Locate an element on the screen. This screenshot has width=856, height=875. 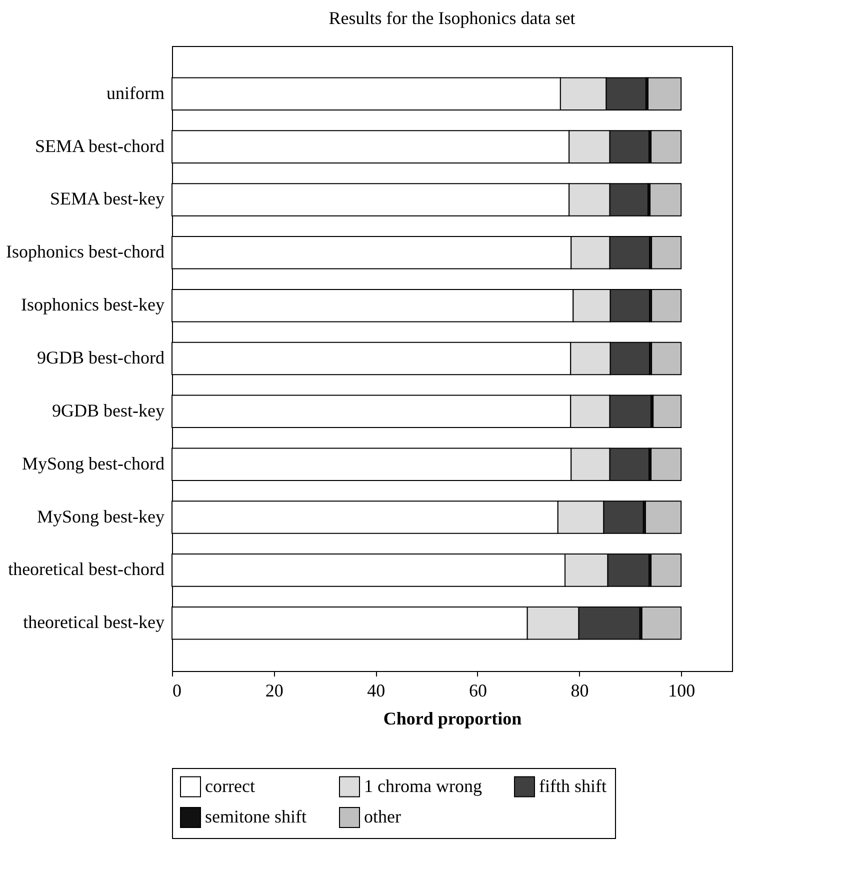
y-tick-label: theoretical best-chord is located at coordinates (86, 569).